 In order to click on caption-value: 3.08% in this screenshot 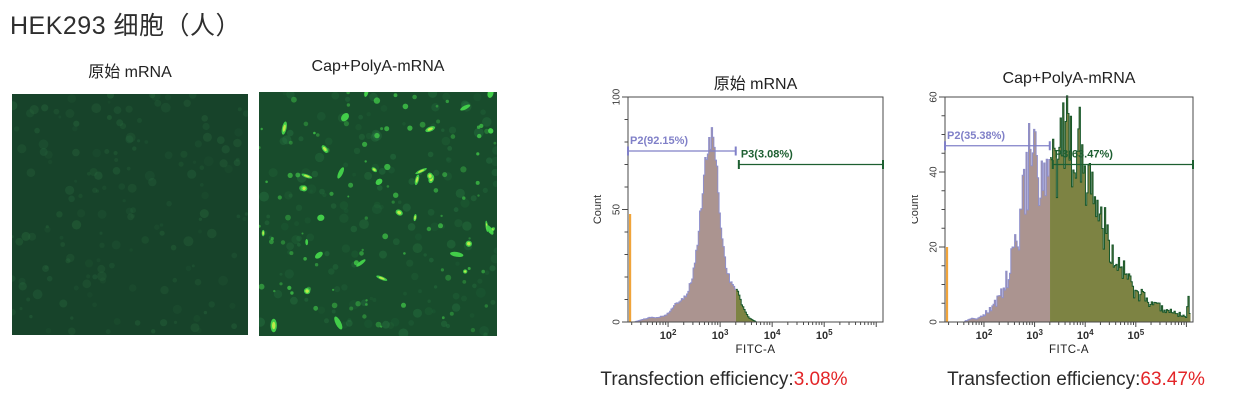, I will do `click(820, 379)`.